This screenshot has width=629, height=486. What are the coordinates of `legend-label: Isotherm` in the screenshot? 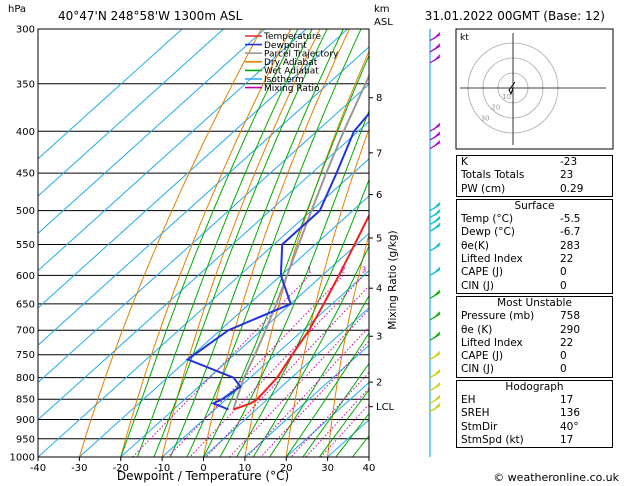 It's located at (284, 80).